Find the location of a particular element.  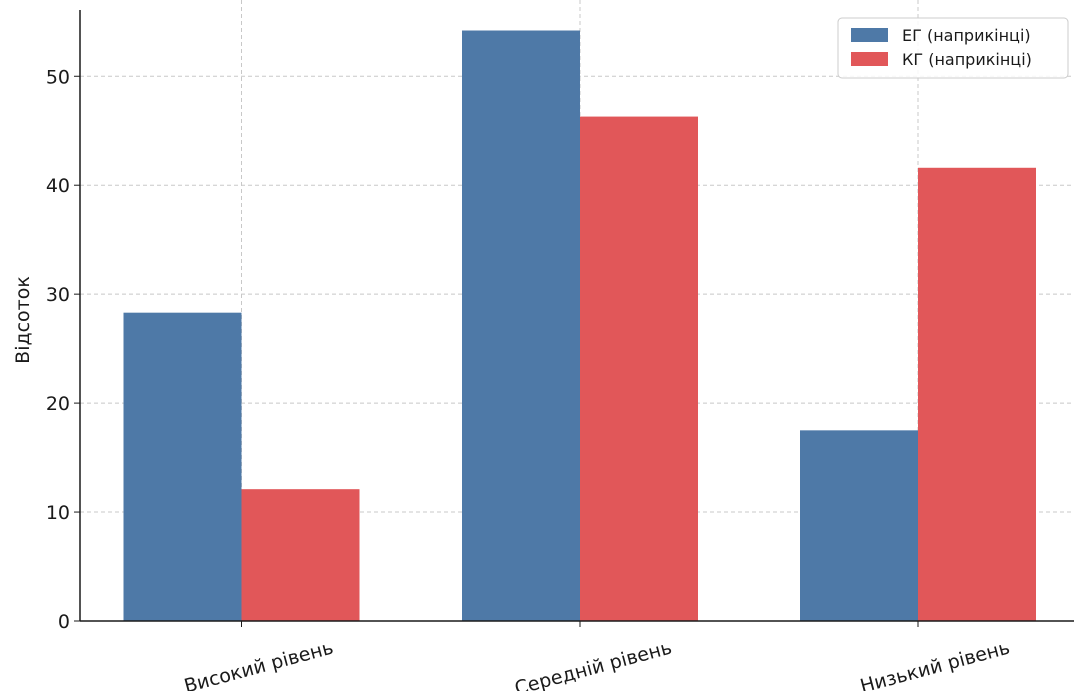

y-tick-label: 50 is located at coordinates (58, 77).